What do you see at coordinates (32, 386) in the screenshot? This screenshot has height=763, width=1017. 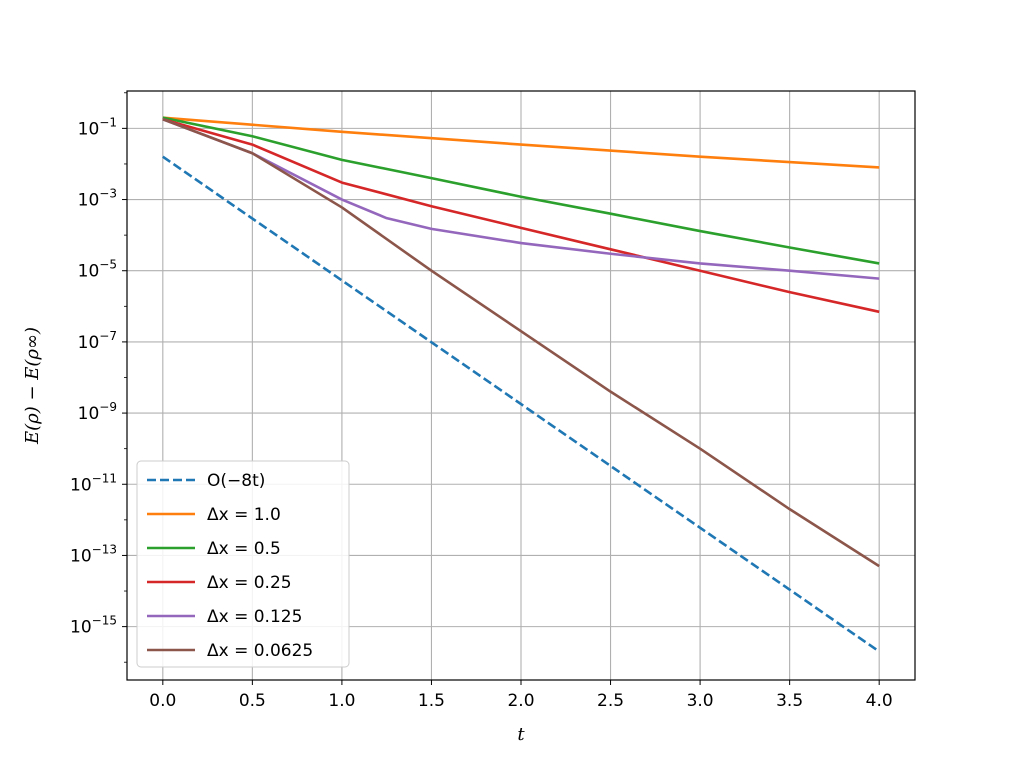 I see `y-axis-label: E(ρ) − E(ρ∞)` at bounding box center [32, 386].